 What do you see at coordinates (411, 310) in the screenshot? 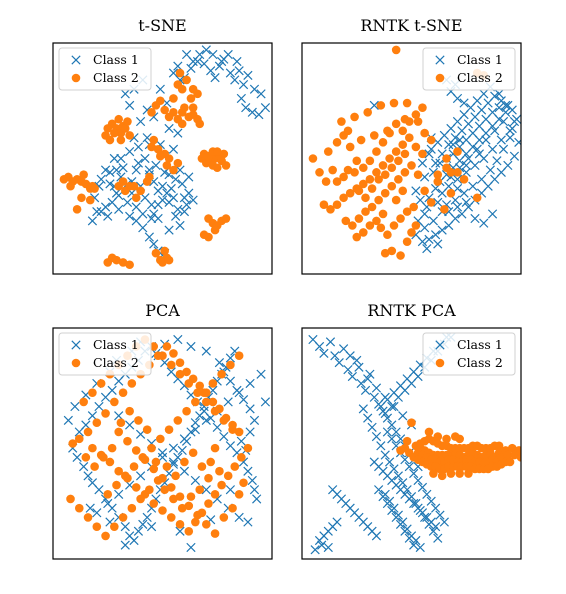
I see `panel-title: RNTK PCA` at bounding box center [411, 310].